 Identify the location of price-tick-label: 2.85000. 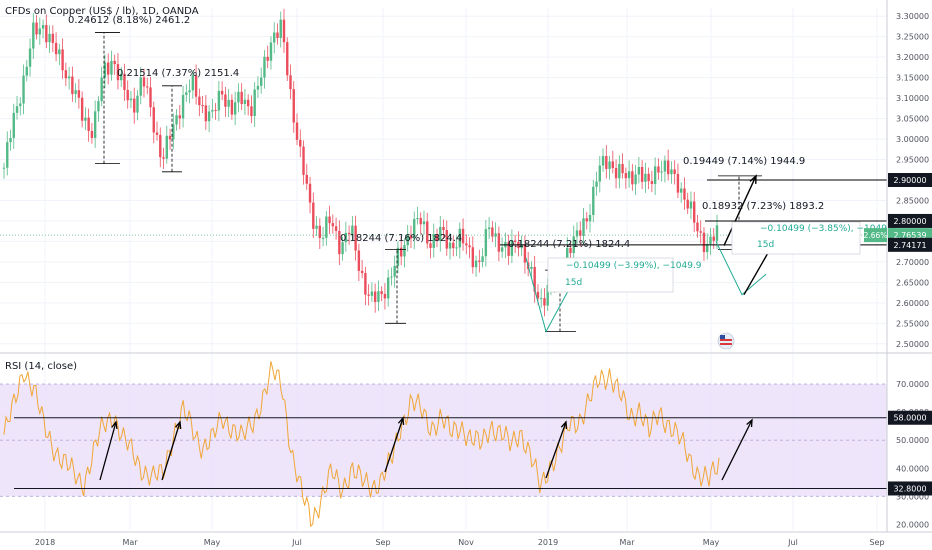
(912, 200).